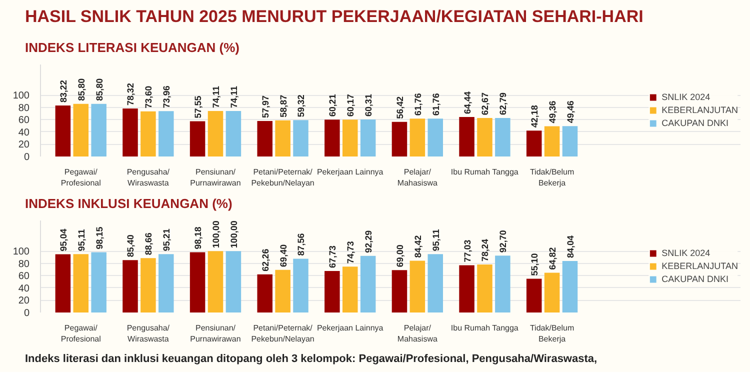 The image size is (750, 375). What do you see at coordinates (484, 328) in the screenshot?
I see `x-tick-label: Ibu Rumah Tangga` at bounding box center [484, 328].